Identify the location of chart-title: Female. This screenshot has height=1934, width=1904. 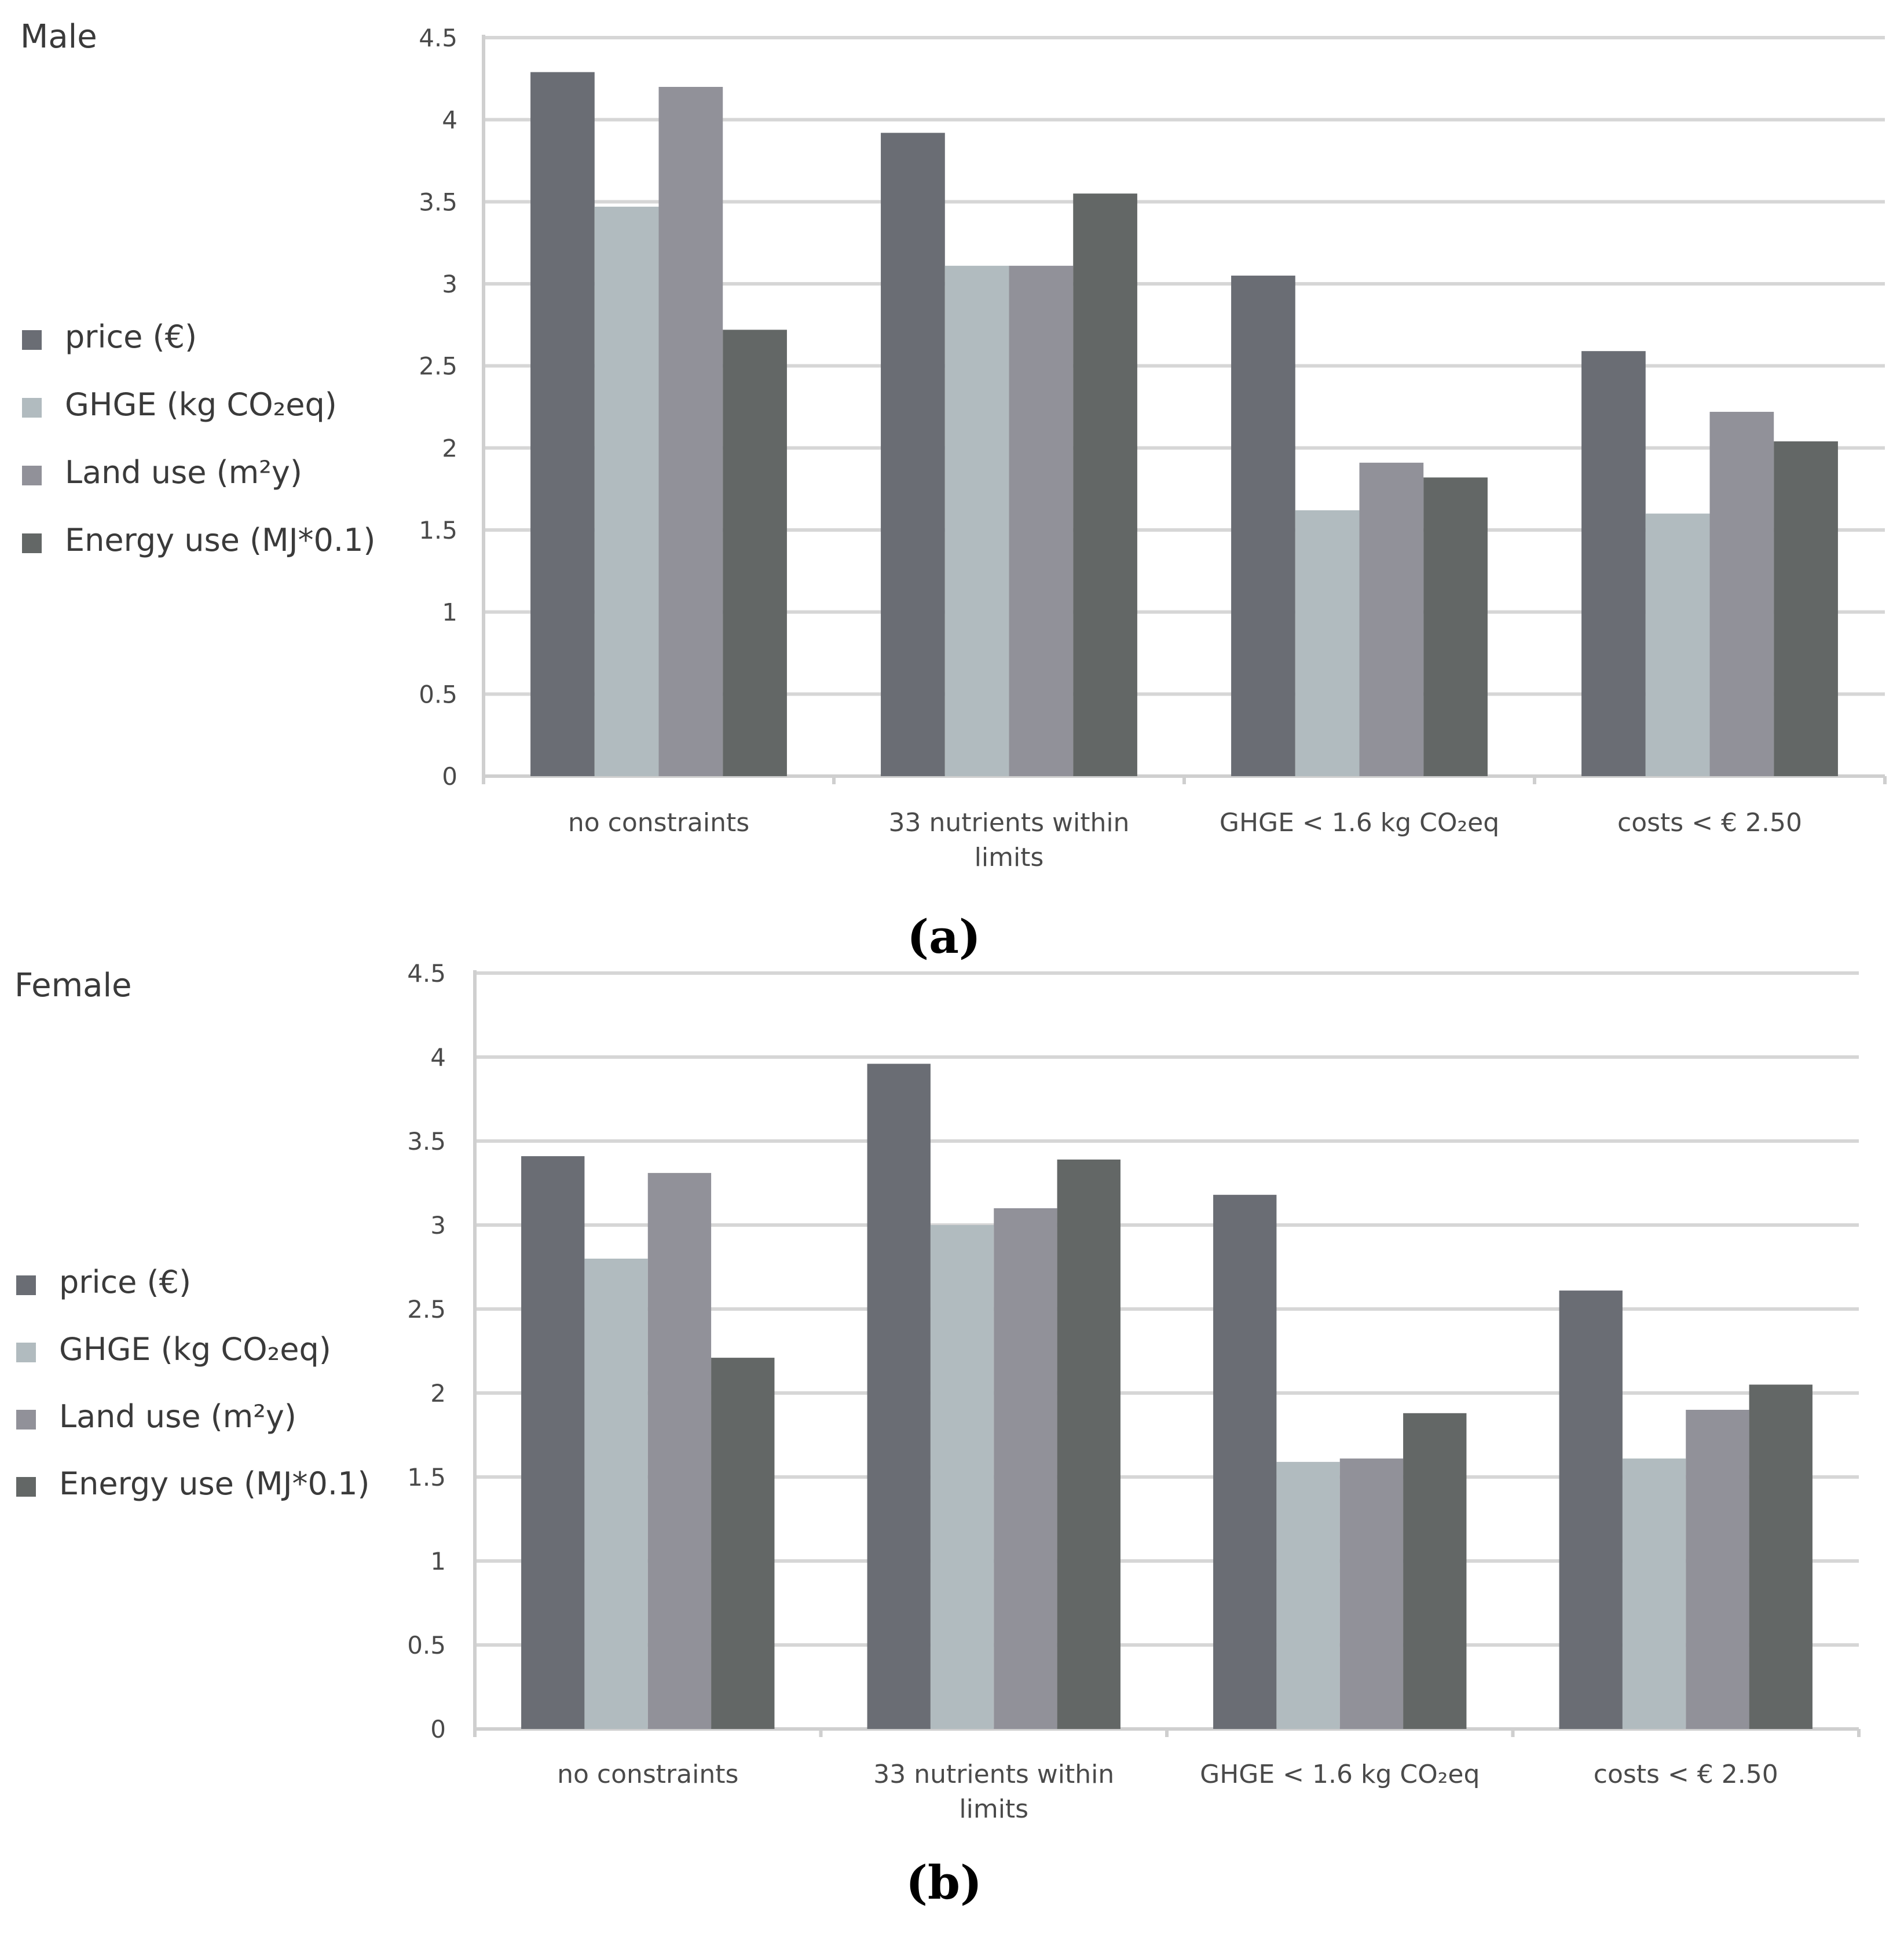
(72, 985).